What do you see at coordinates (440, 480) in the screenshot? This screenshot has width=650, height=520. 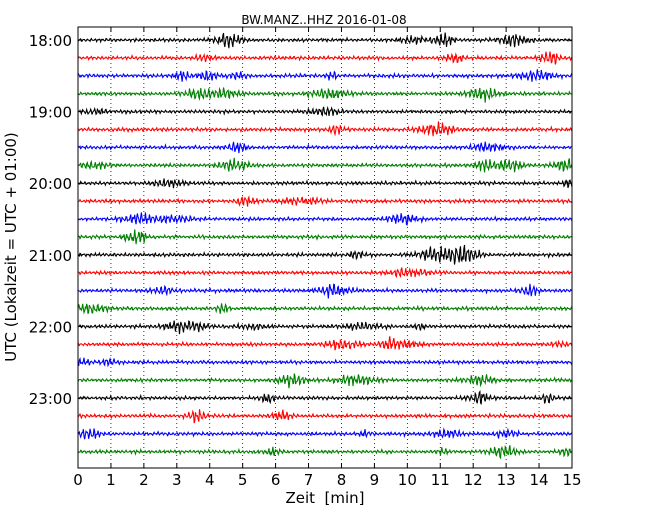 I see `x-tick-label: 11` at bounding box center [440, 480].